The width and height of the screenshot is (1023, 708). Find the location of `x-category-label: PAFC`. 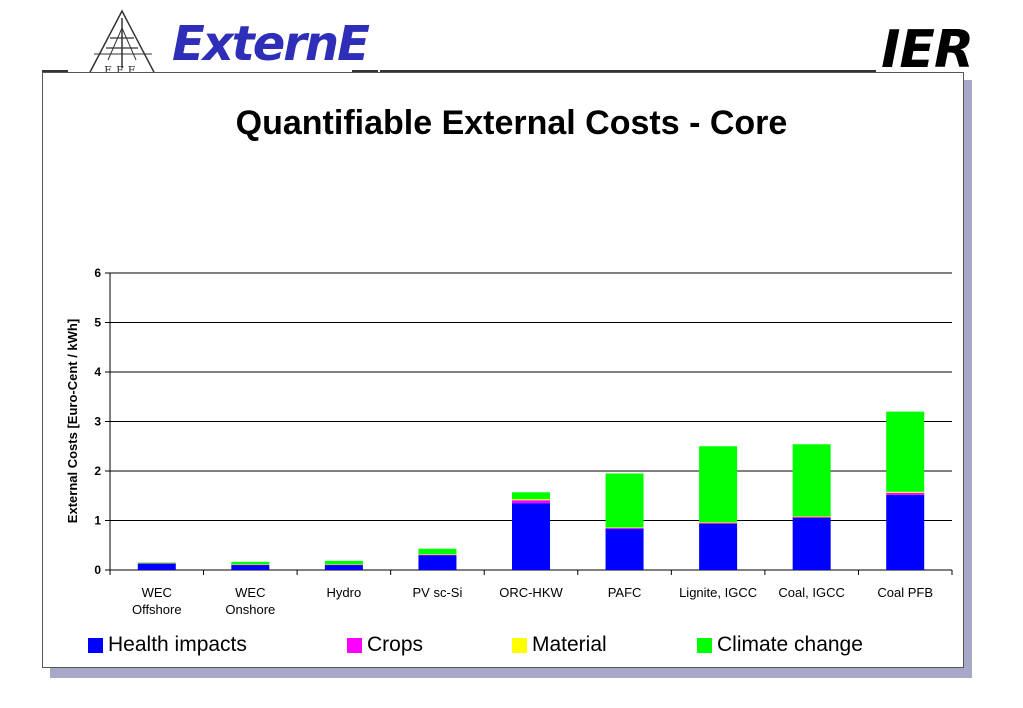

x-category-label: PAFC is located at coordinates (625, 592).